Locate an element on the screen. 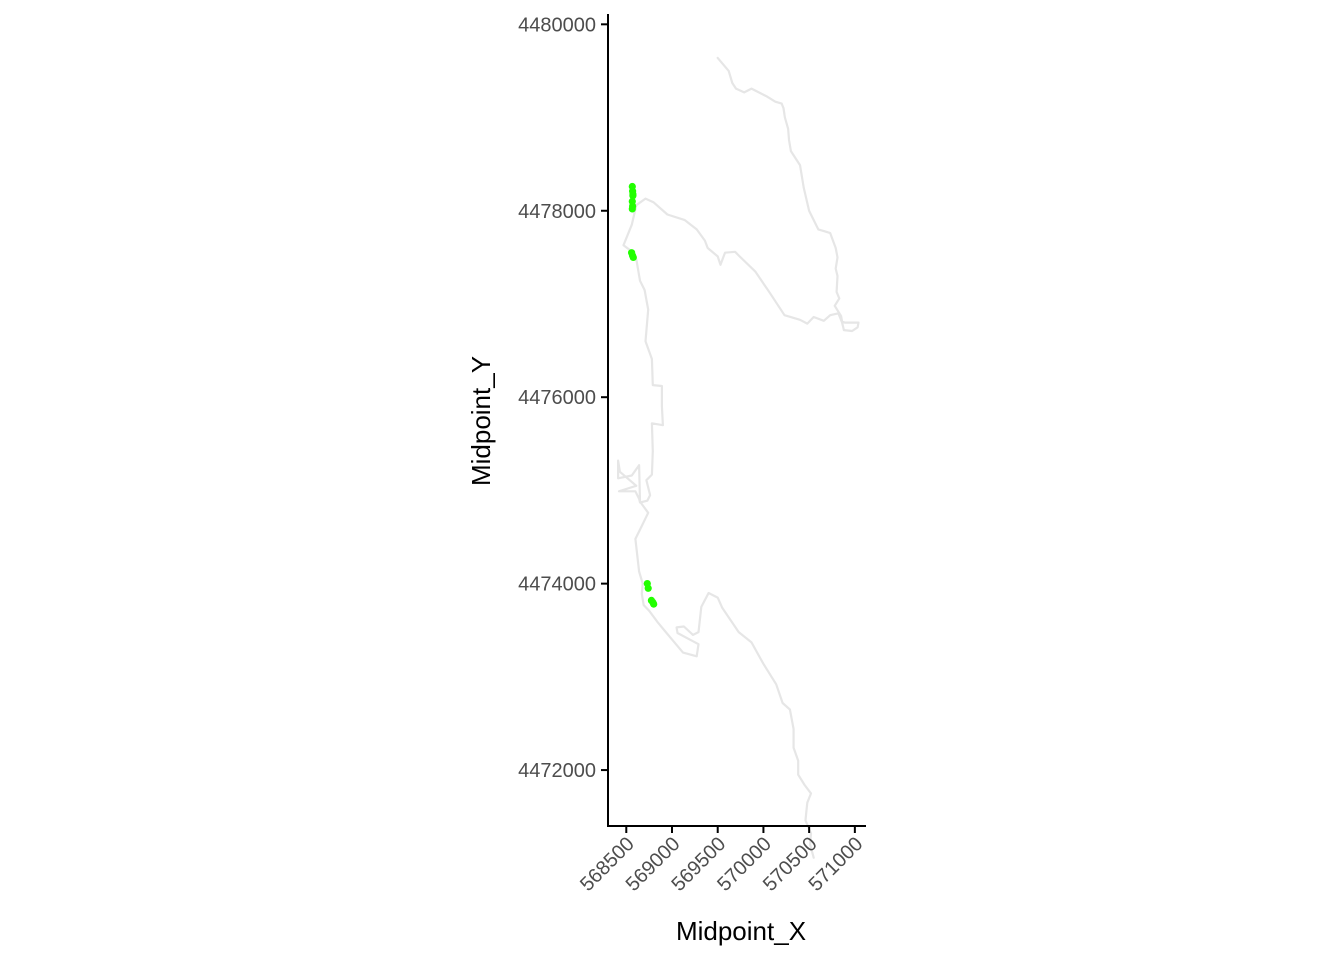 The height and width of the screenshot is (960, 1344). x-axis-title: Midpoint_X is located at coordinates (741, 931).